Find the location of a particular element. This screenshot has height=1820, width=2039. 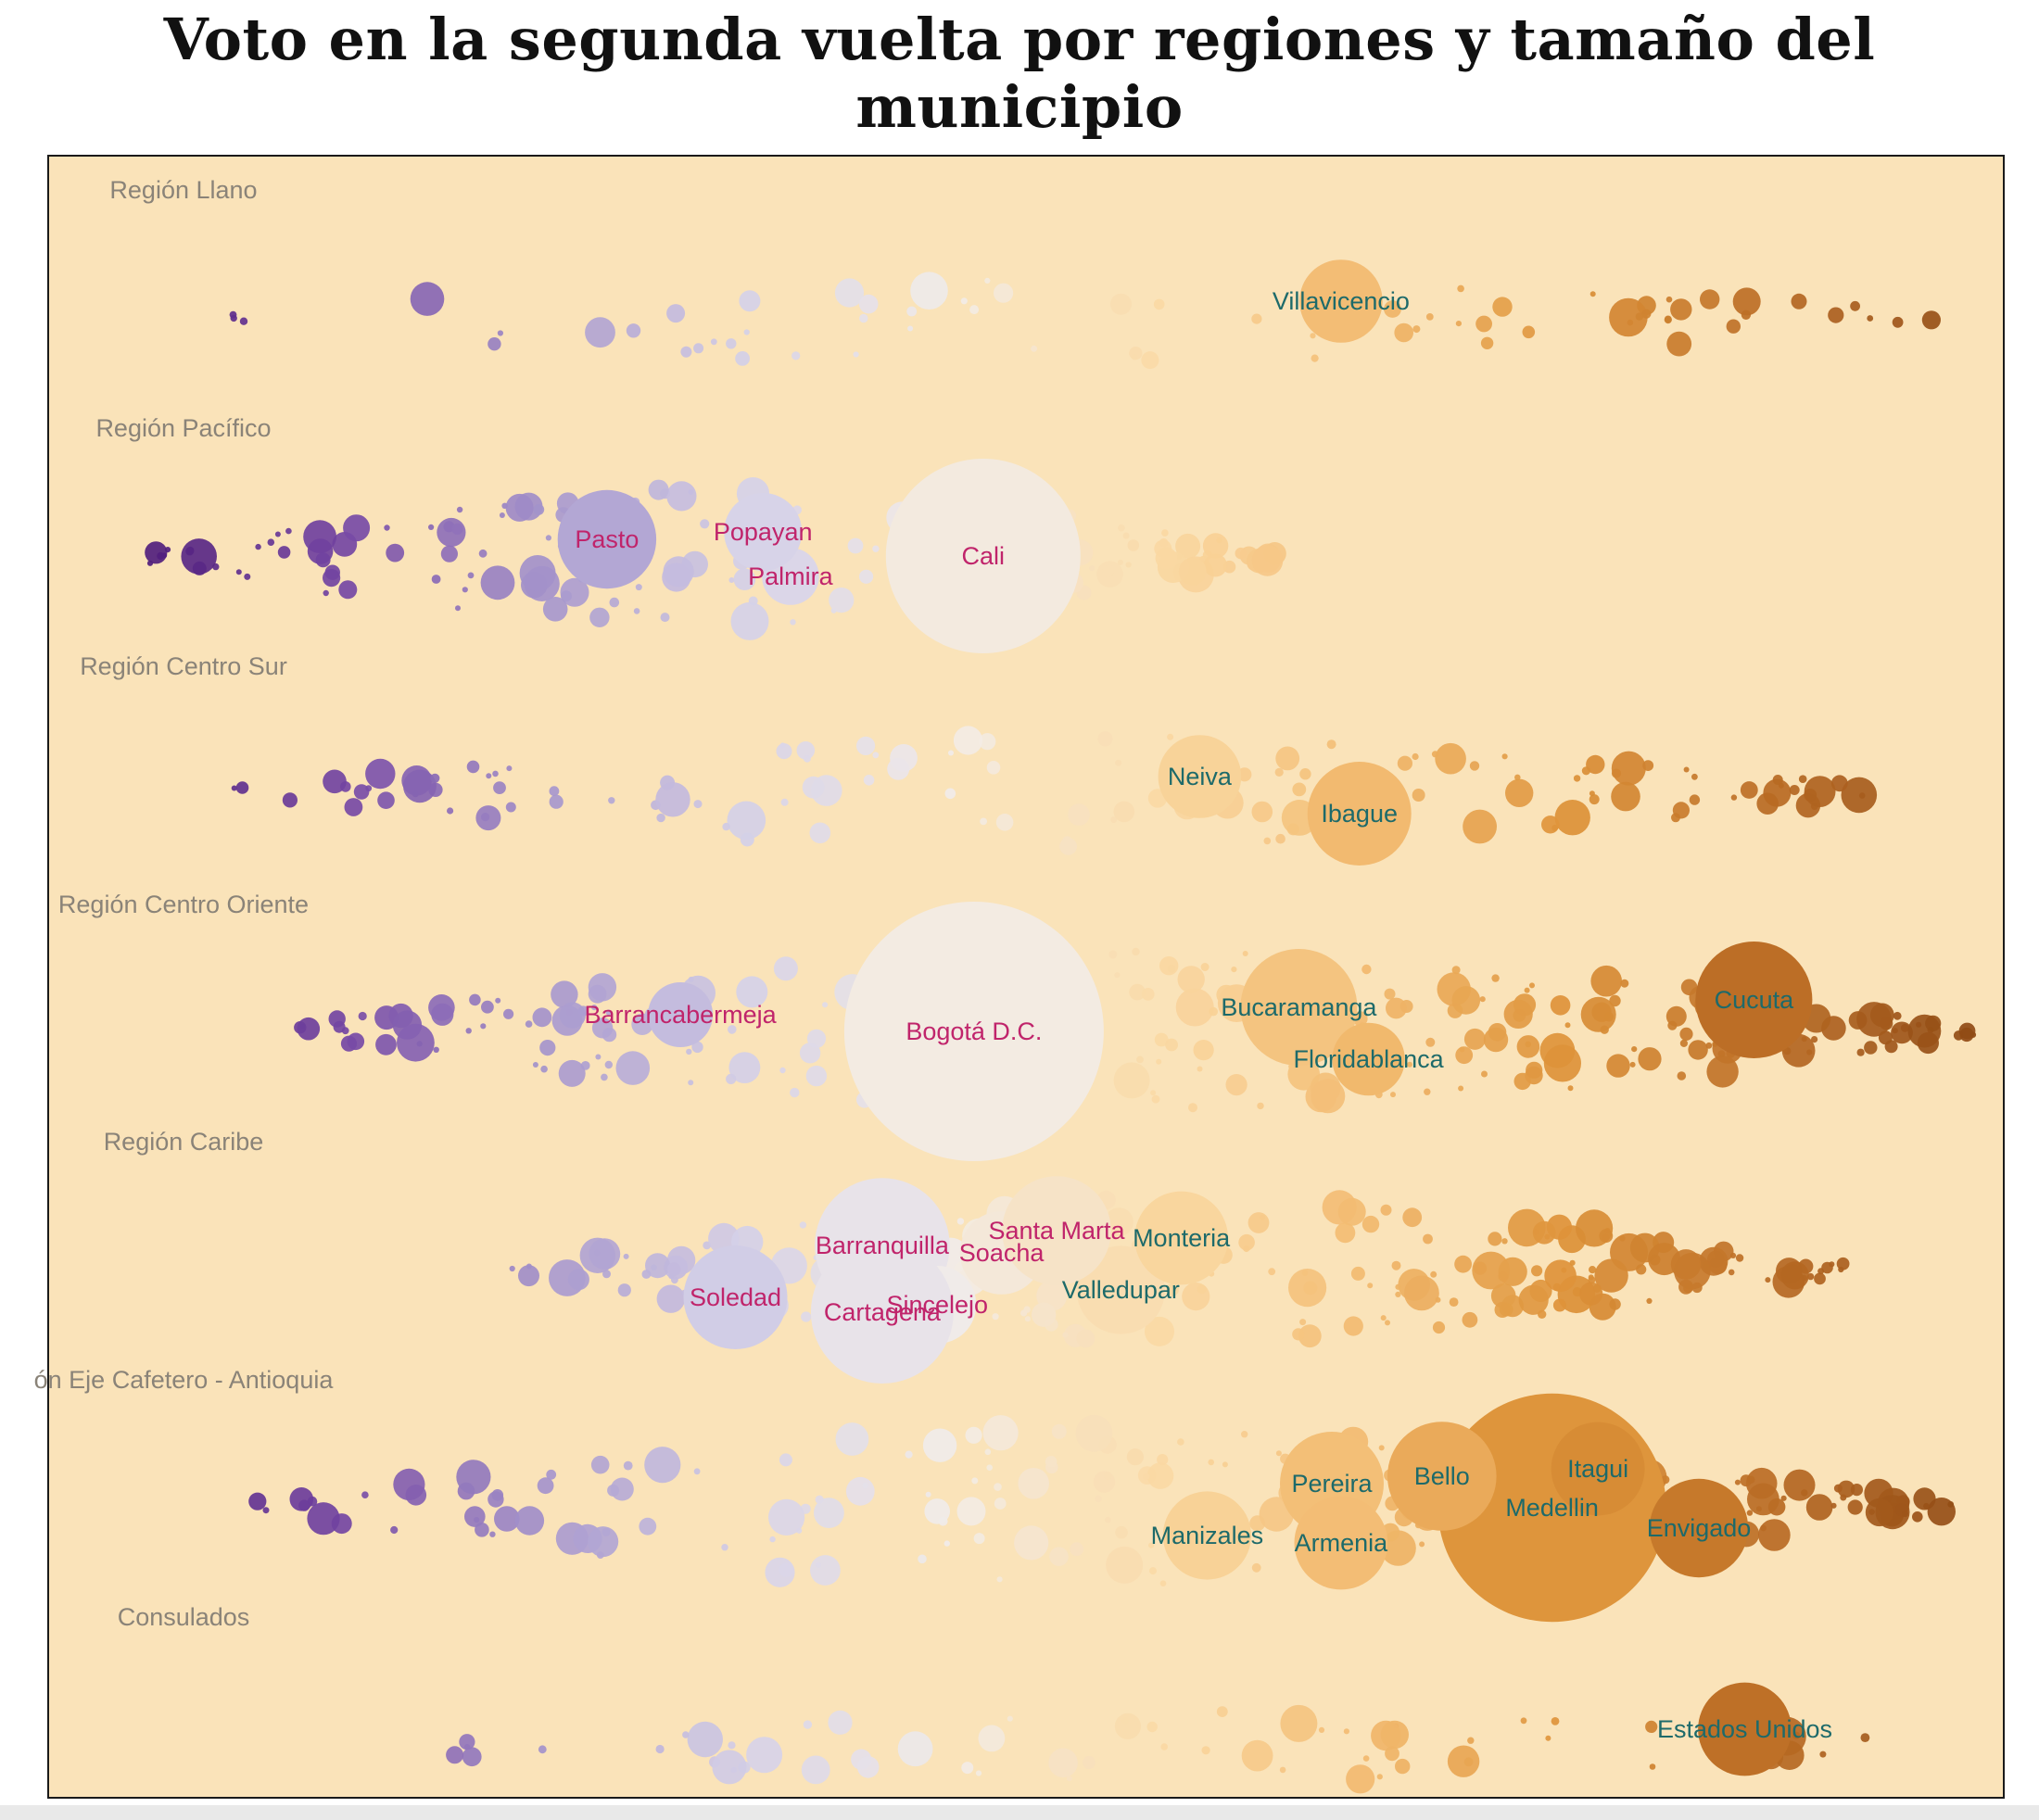

city-label: Cucuta is located at coordinates (1755, 1000).